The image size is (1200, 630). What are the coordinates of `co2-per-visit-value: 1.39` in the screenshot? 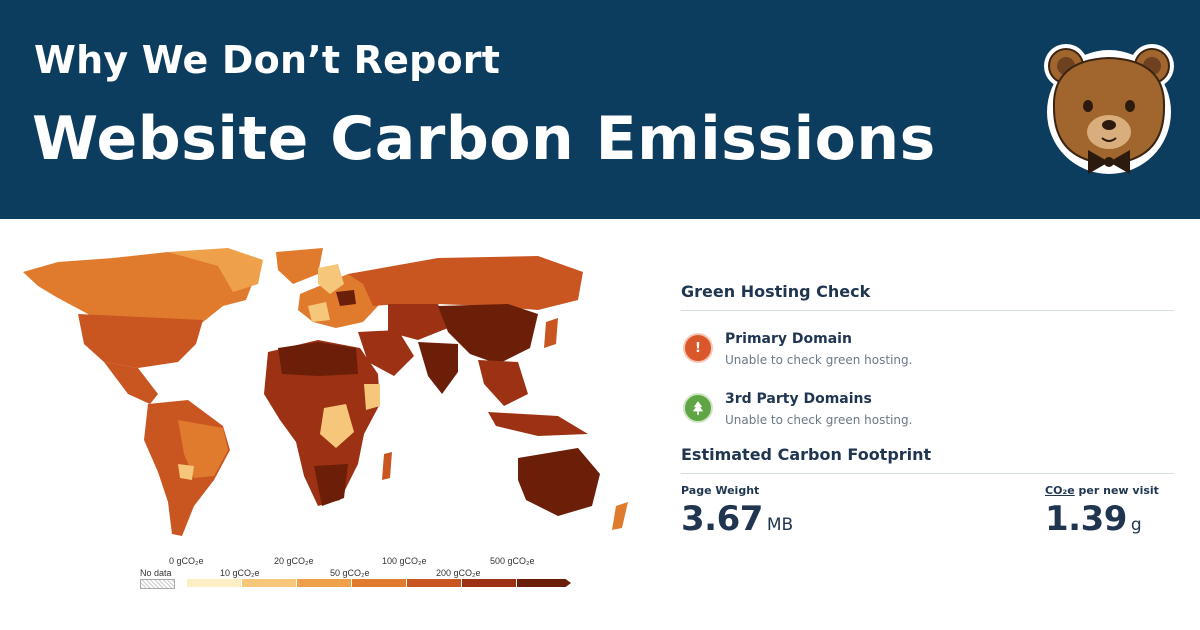 It's located at (1086, 519).